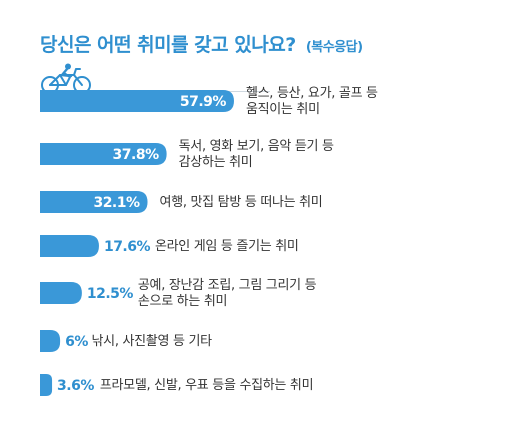 Image resolution: width=525 pixels, height=429 pixels. Describe the element at coordinates (203, 102) in the screenshot. I see `value-label-1: 57.9%` at that location.